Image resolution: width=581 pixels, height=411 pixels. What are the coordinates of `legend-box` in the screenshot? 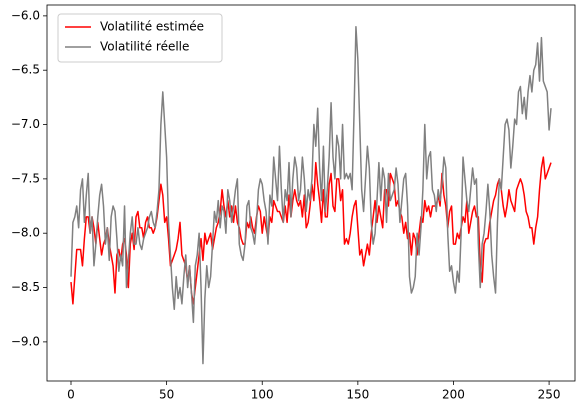 It's located at (140, 38).